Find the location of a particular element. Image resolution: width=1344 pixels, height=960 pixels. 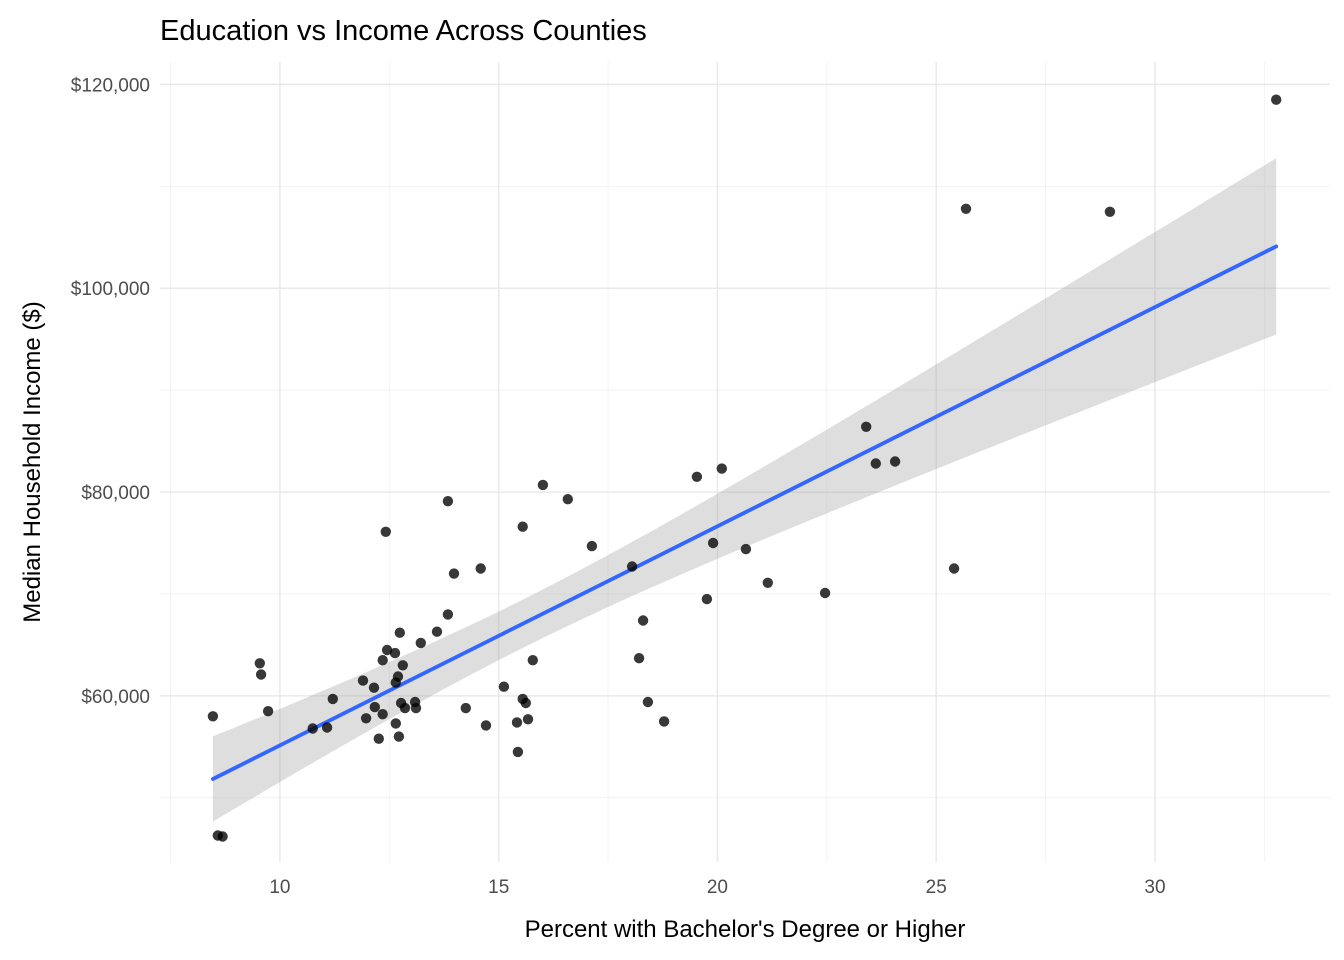

y-axis-title: Median Household Income ($) is located at coordinates (32, 462).